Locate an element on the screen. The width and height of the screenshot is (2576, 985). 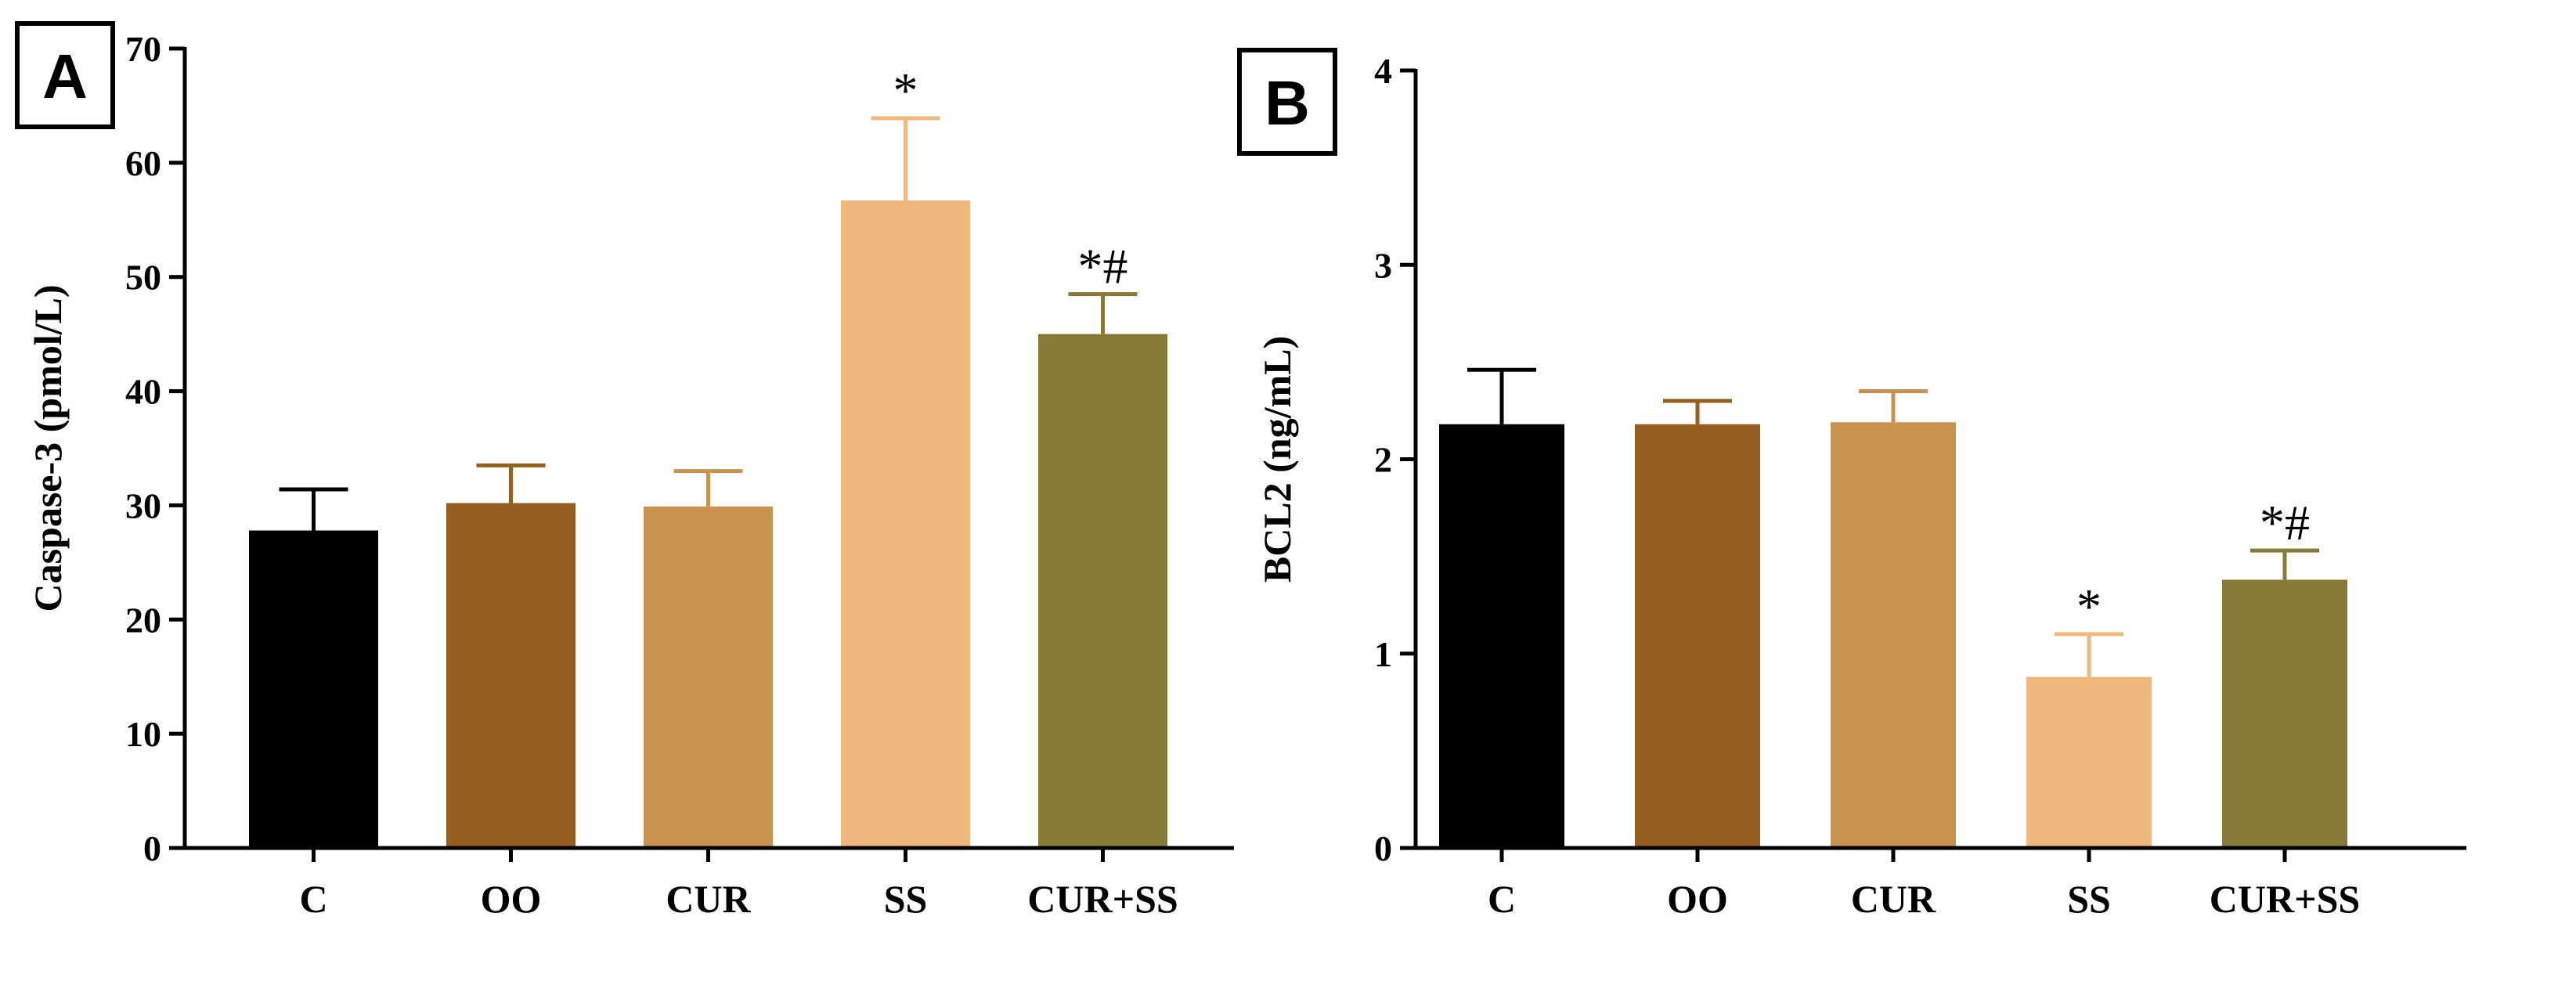
y-axis-title: Caspase-3 (pmol/L) is located at coordinates (48, 448).